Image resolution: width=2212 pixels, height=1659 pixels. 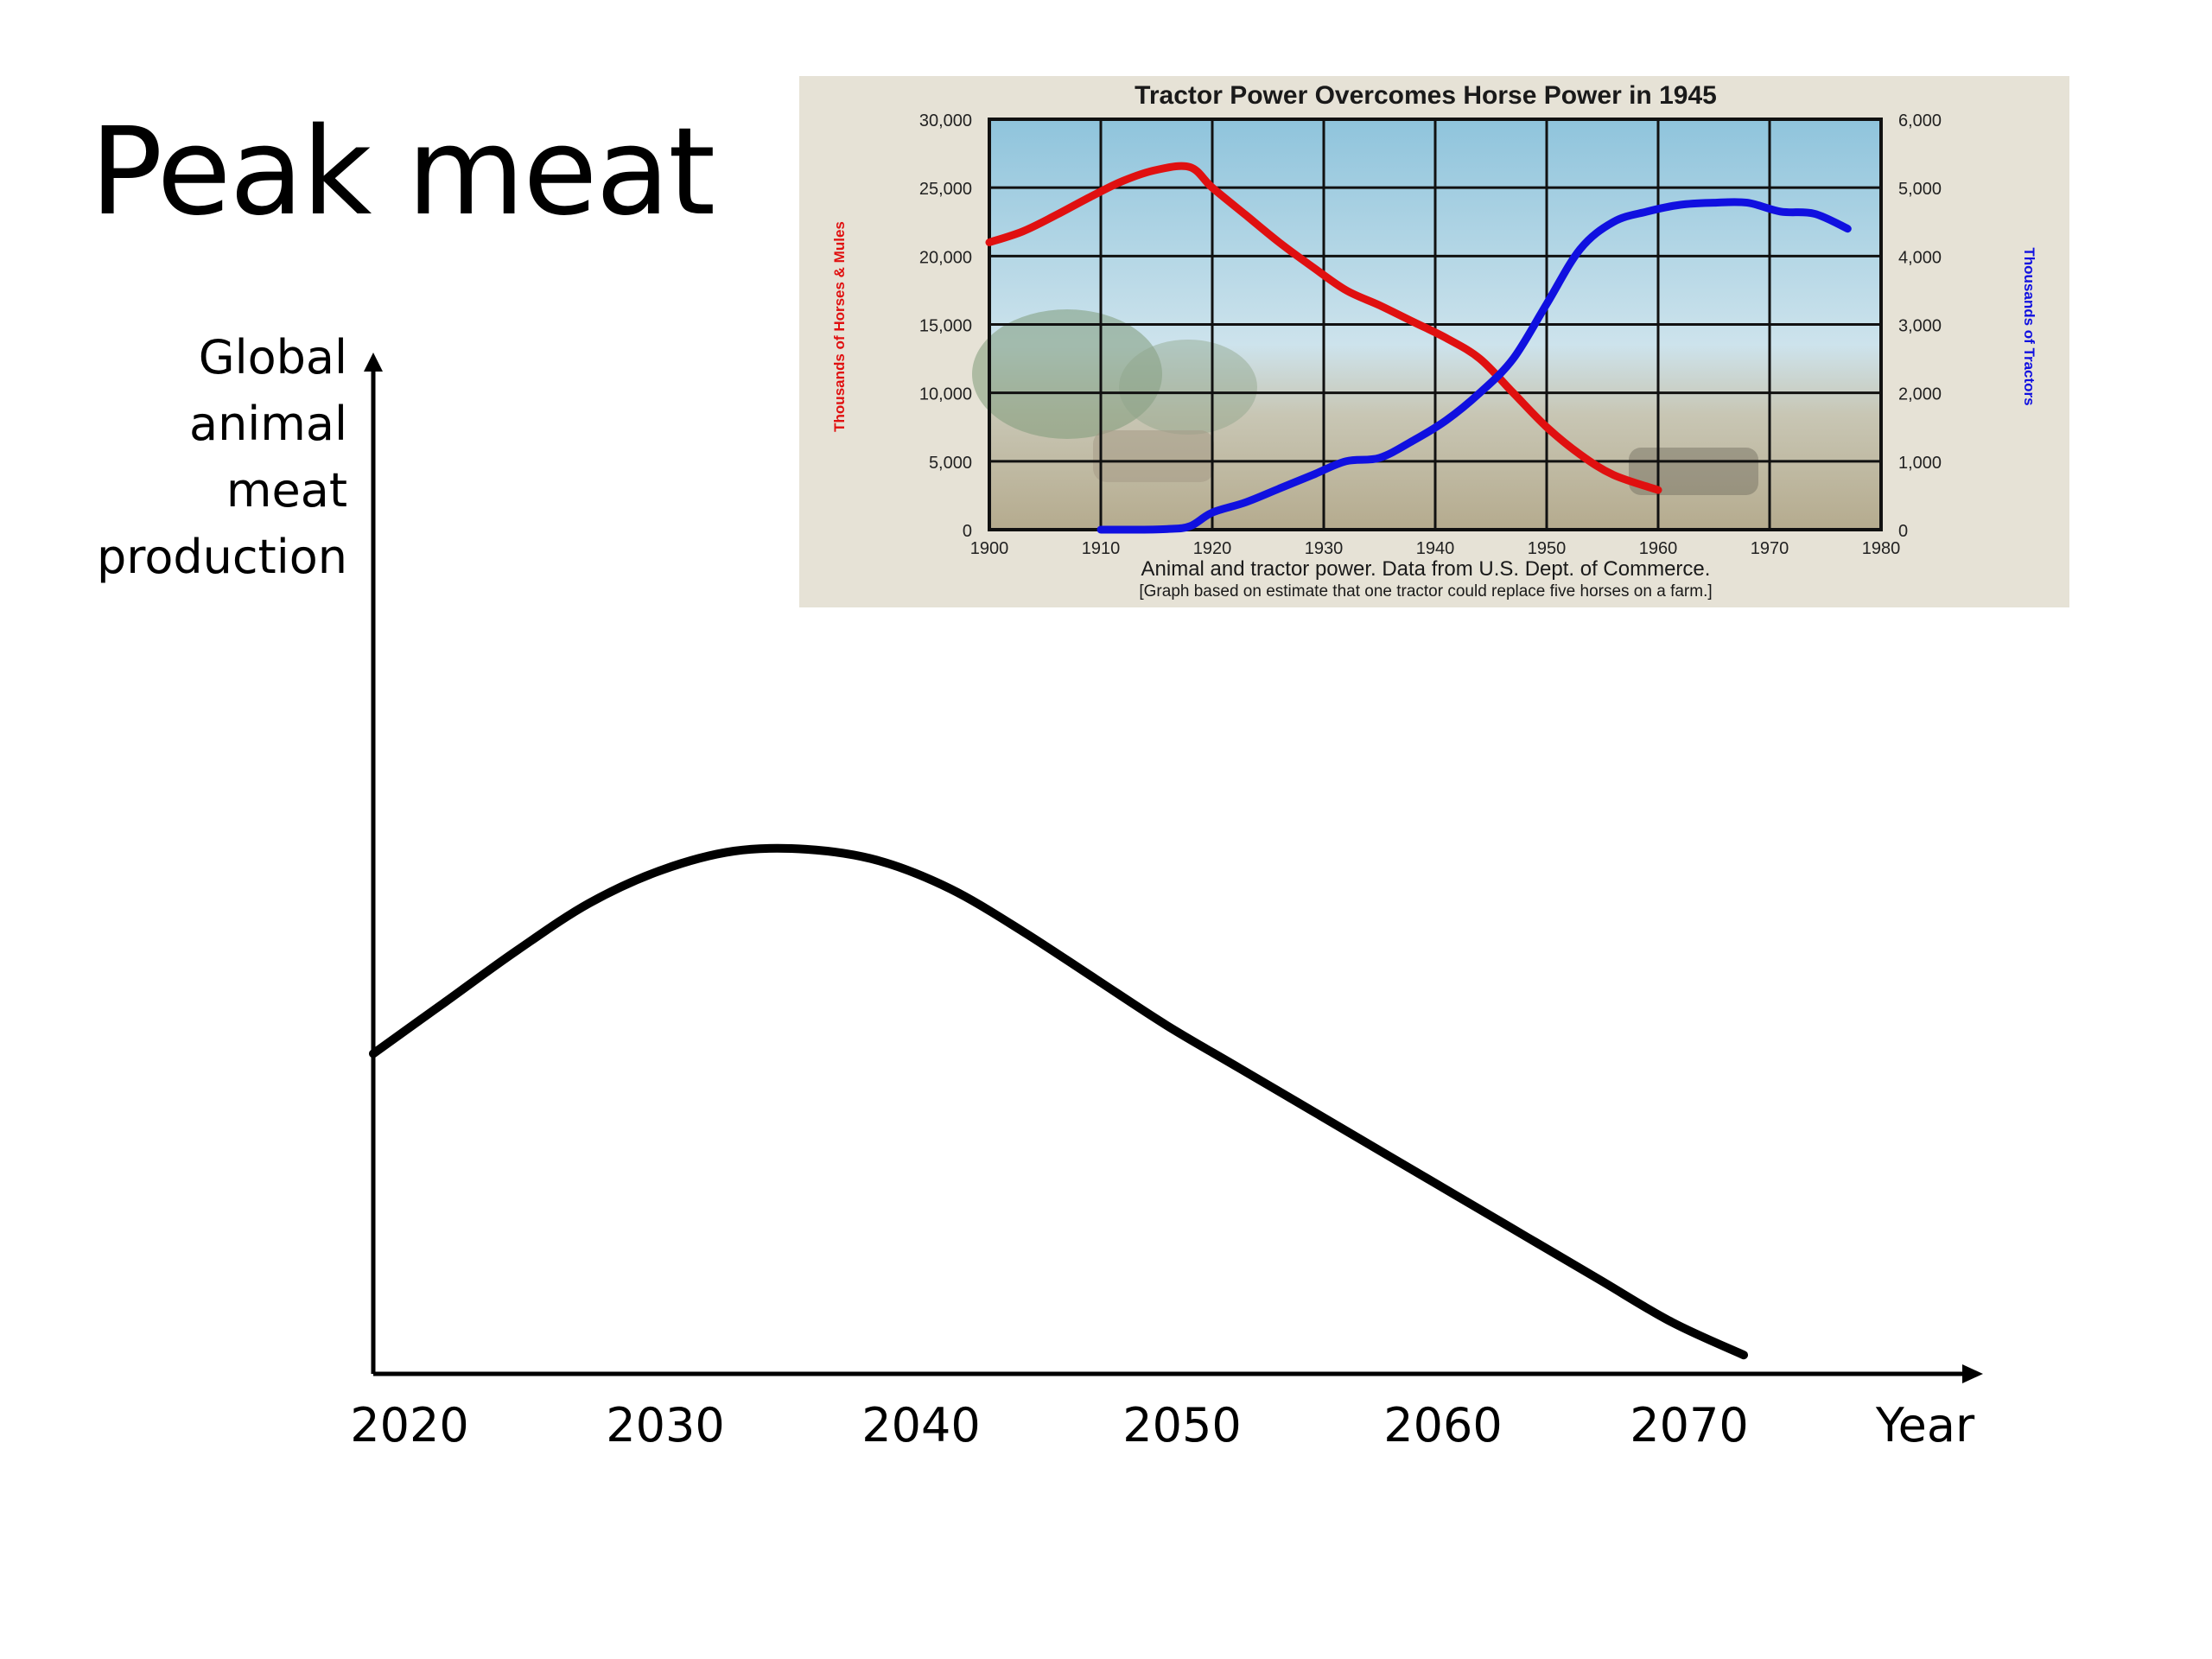 I want to click on left-y-tick-label: 25,000, so click(x=945, y=189).